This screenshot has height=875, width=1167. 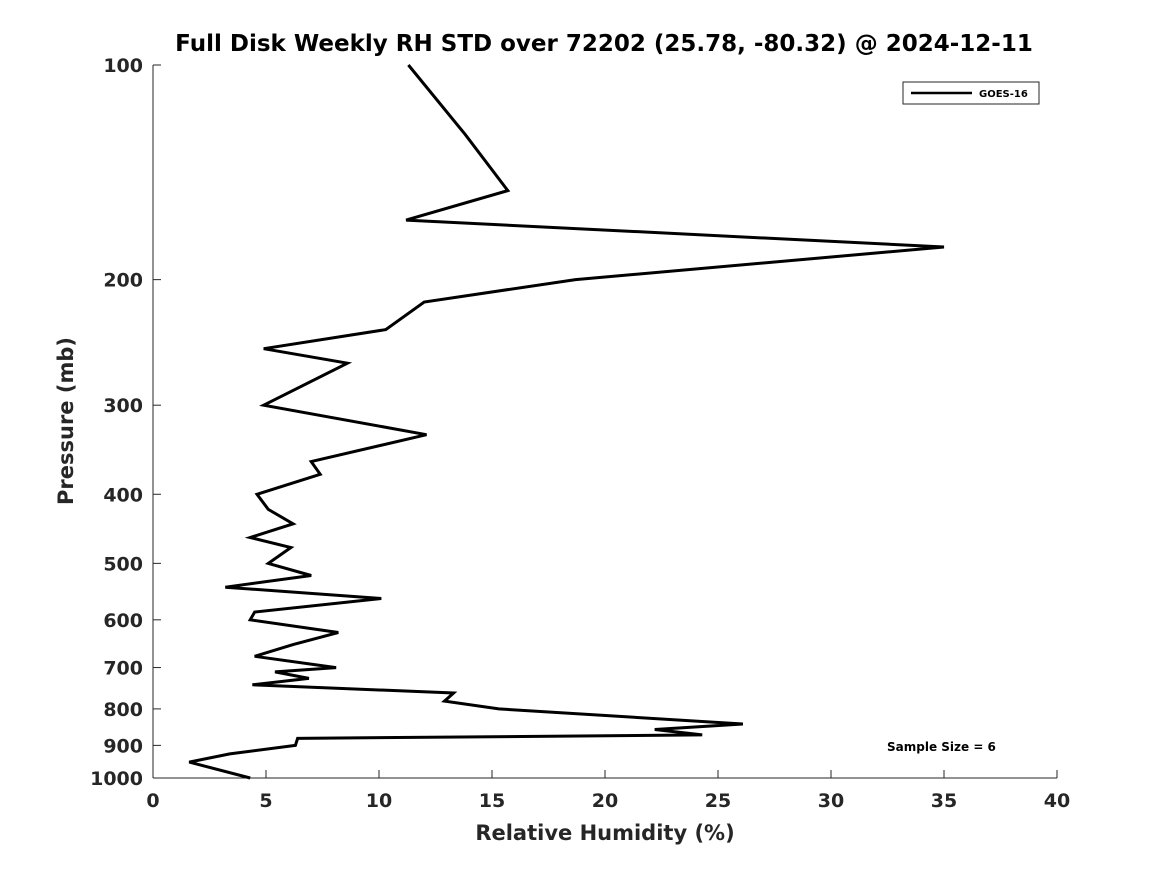 I want to click on y-tick-label: 1000, so click(x=116, y=779).